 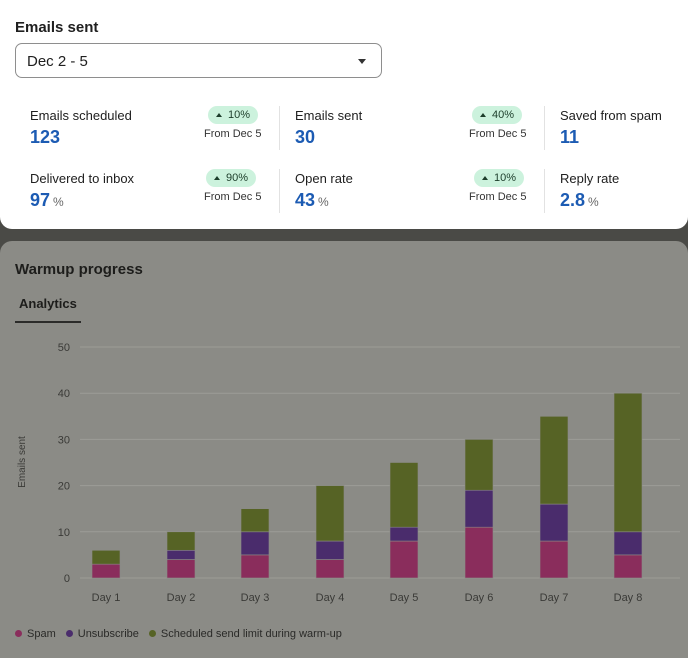 What do you see at coordinates (404, 598) in the screenshot?
I see `x-tick-label: Day 5` at bounding box center [404, 598].